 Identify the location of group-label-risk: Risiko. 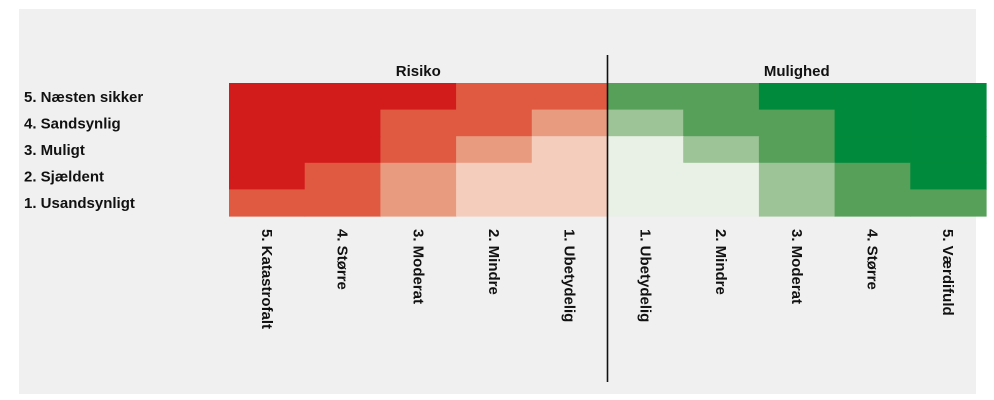
(418, 71).